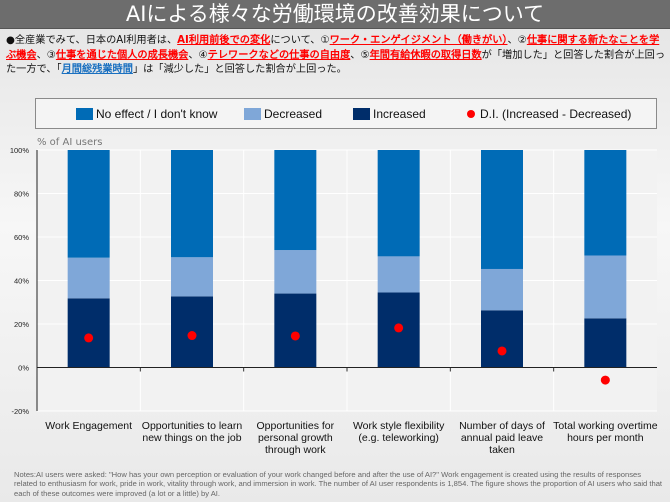 Image resolution: width=670 pixels, height=502 pixels. I want to click on x-tick-label: hours per month, so click(605, 438).